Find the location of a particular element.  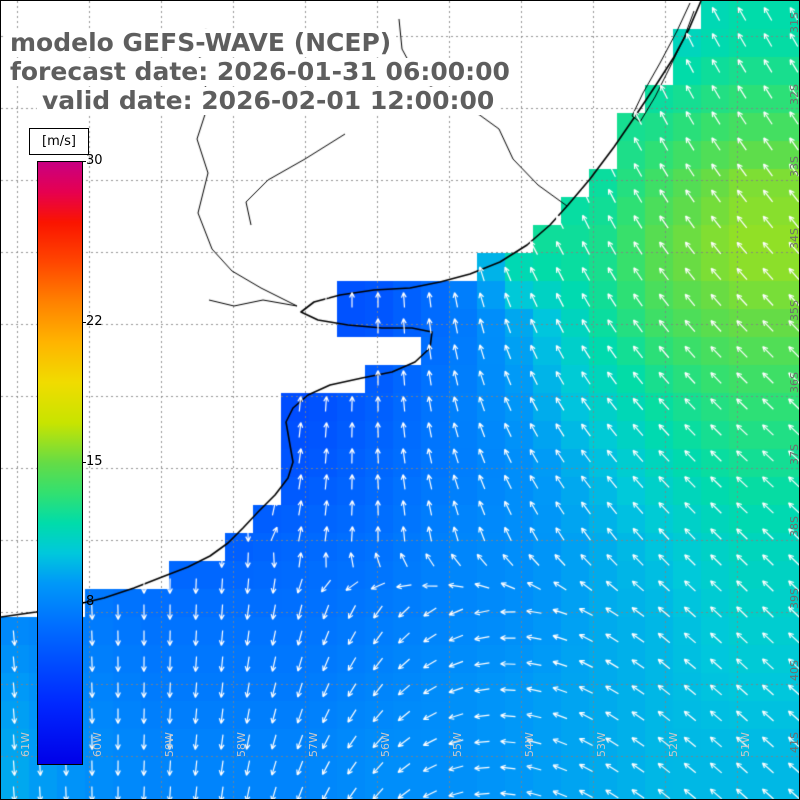

lat-tick-label: 32S is located at coordinates (794, 94).